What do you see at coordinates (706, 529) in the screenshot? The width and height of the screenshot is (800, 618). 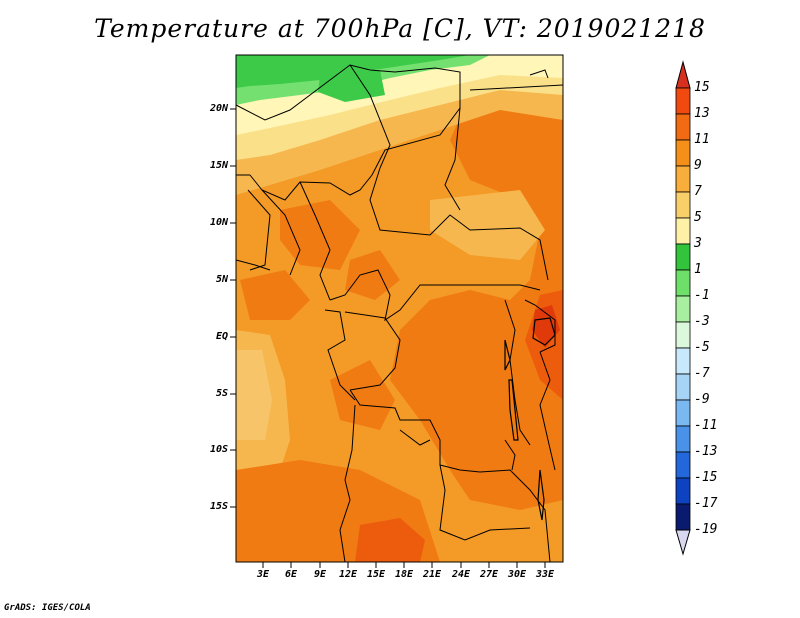 I see `colorbar-label-m19: -19` at bounding box center [706, 529].